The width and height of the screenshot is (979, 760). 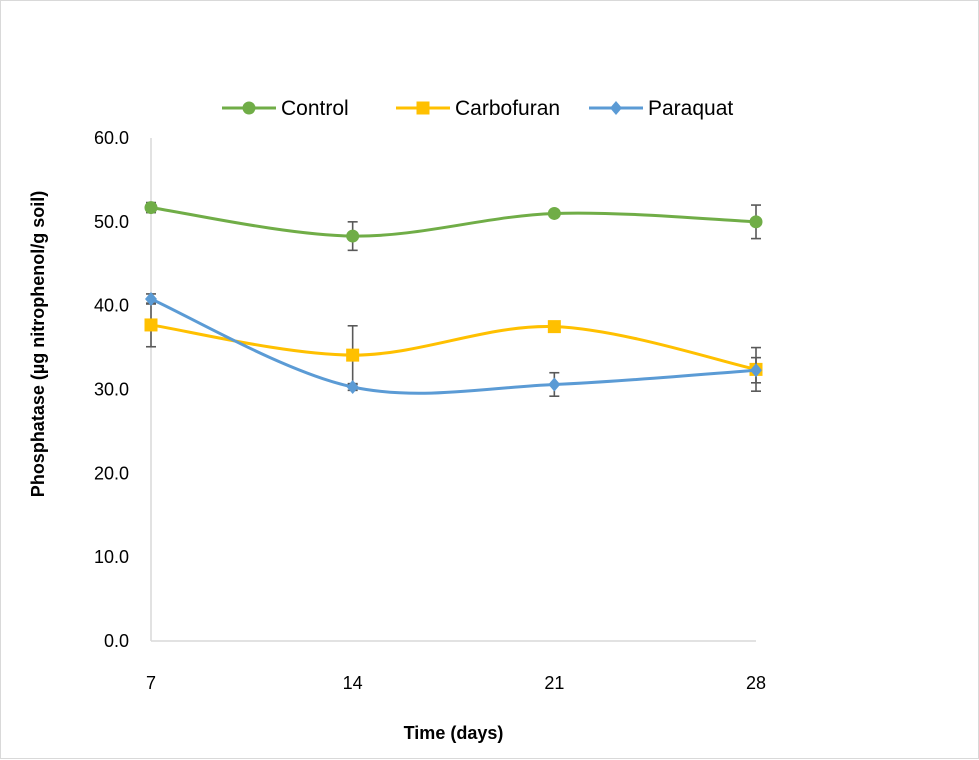 What do you see at coordinates (116, 641) in the screenshot?
I see `y-tick-label: 0.0` at bounding box center [116, 641].